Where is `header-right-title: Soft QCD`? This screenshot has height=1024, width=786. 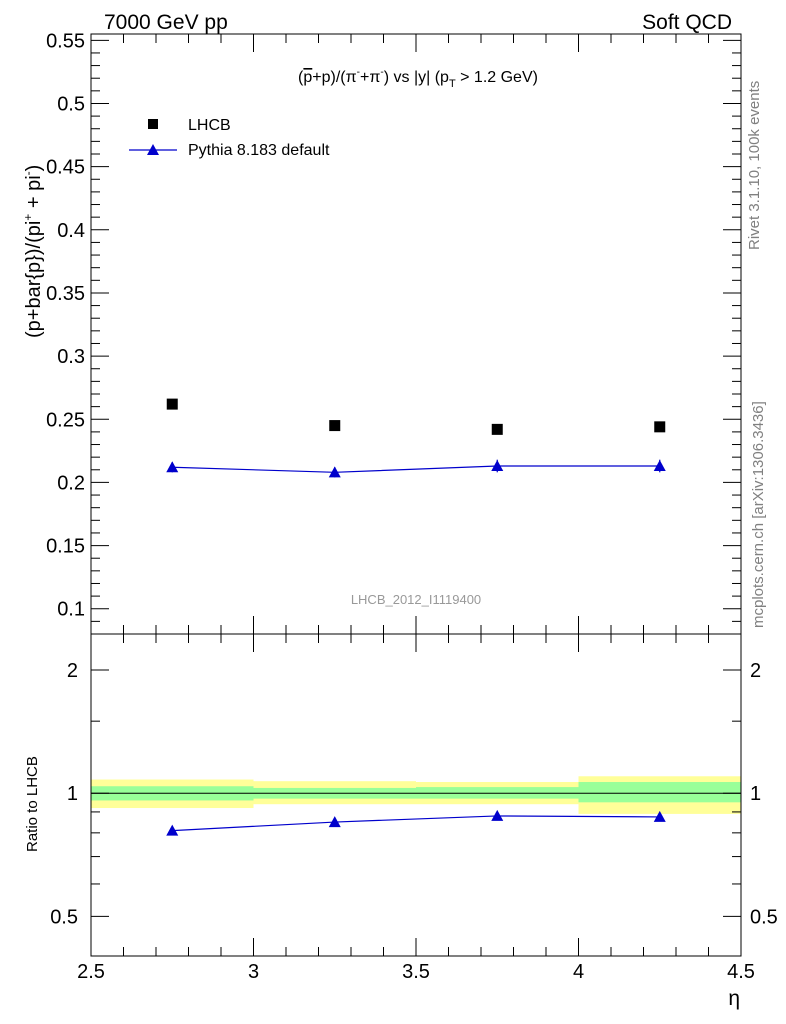
header-right-title: Soft QCD is located at coordinates (687, 22).